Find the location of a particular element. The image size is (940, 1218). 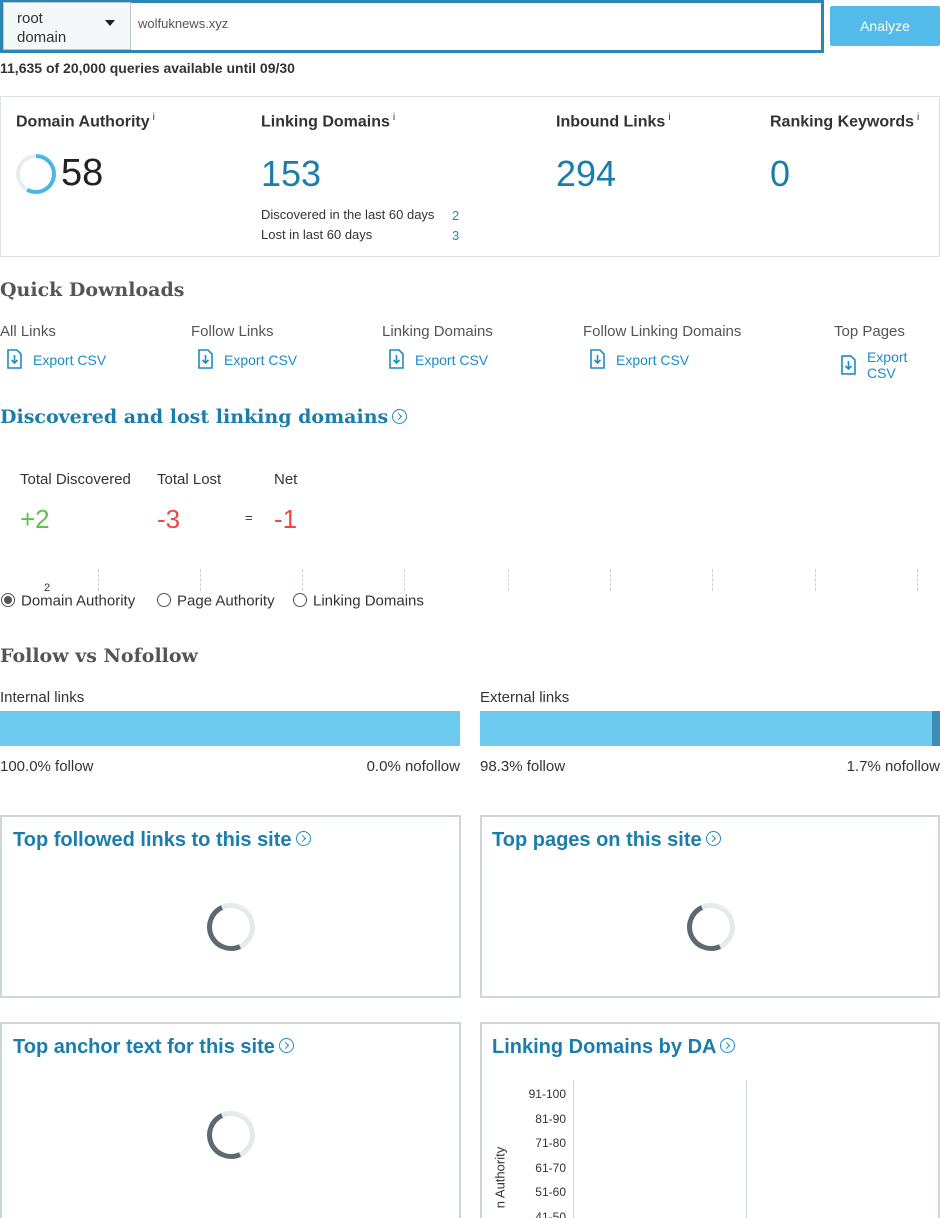

total-discovered-value: +2 is located at coordinates (35, 519).